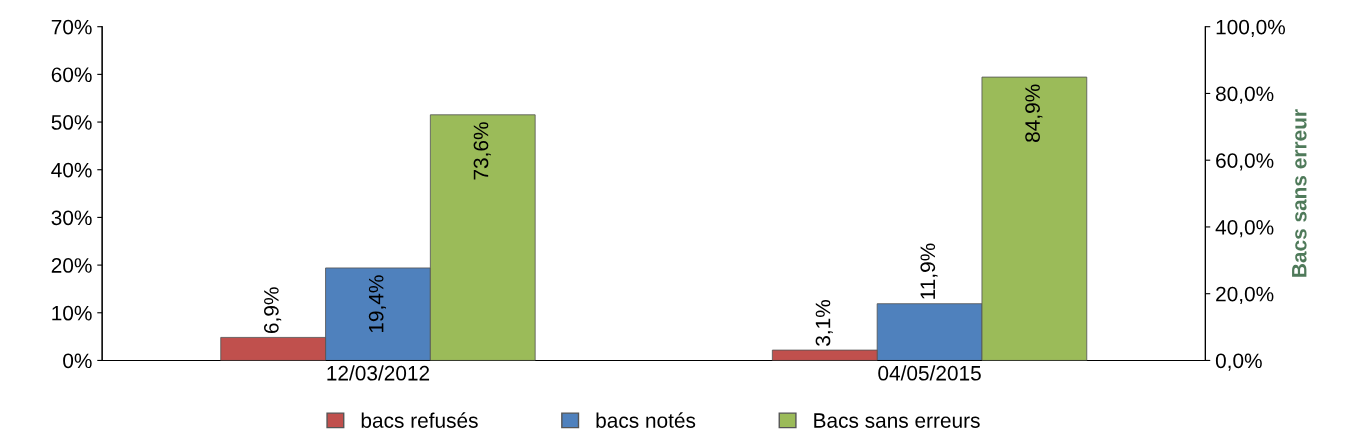 Image resolution: width=1362 pixels, height=445 pixels. I want to click on y-tick-label: 40%, so click(71, 170).